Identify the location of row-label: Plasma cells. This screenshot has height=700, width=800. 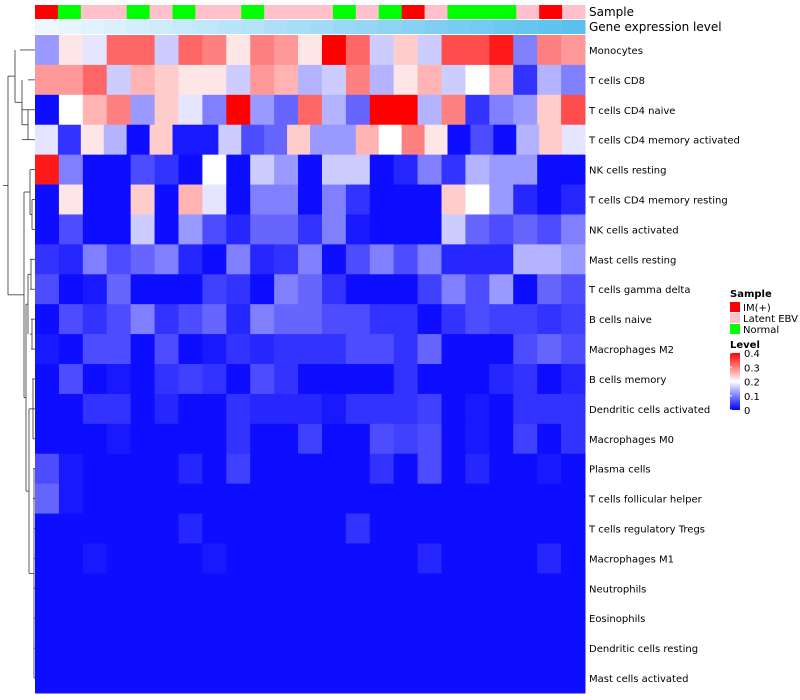
(620, 470).